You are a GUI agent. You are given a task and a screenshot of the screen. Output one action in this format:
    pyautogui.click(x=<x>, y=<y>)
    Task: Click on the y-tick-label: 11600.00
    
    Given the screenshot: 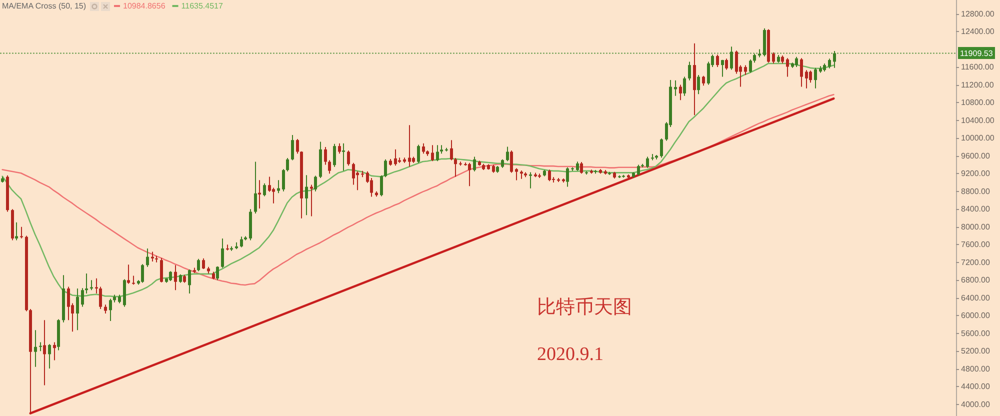 What is the action you would take?
    pyautogui.click(x=977, y=67)
    